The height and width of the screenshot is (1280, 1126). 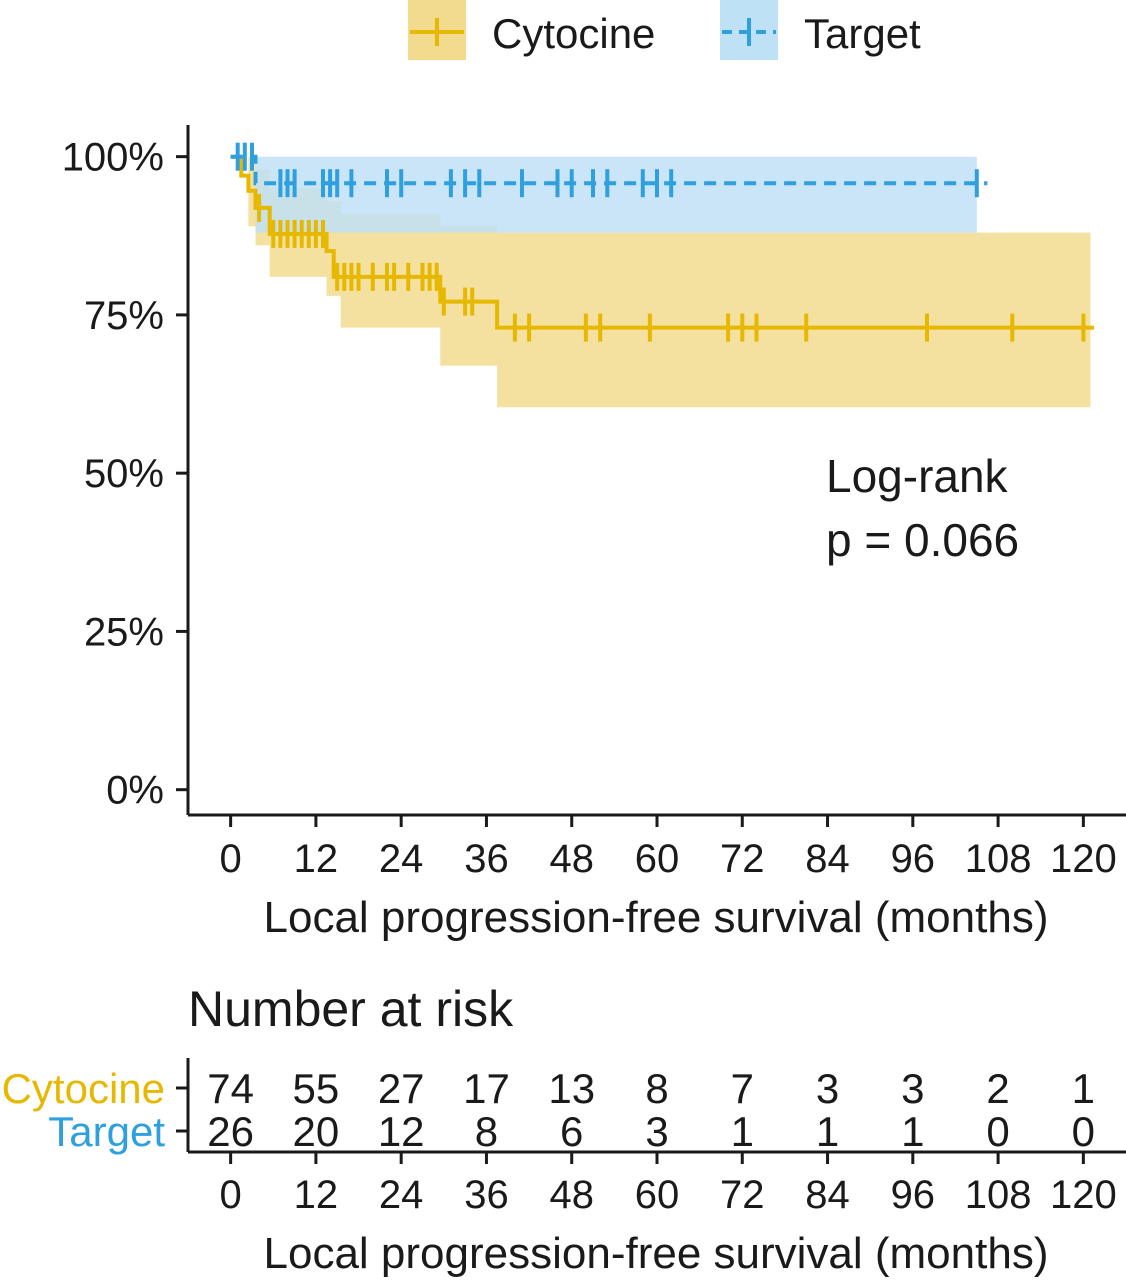 I want to click on risk-cell-cytocine-24: 27, so click(x=401, y=1088).